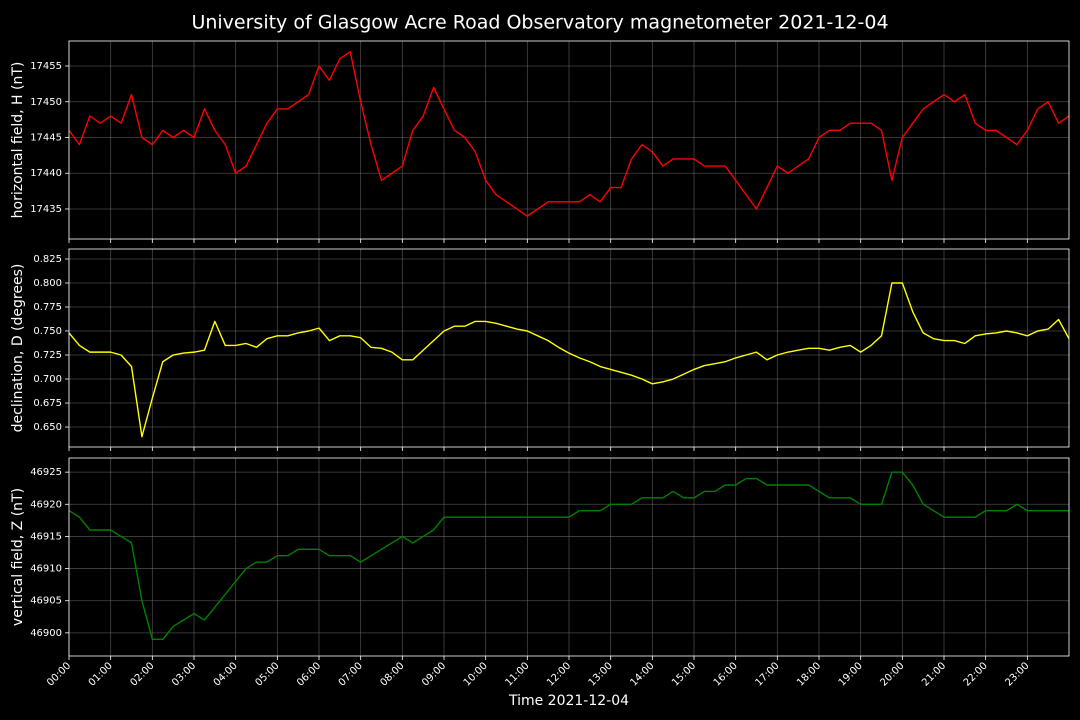  Describe the element at coordinates (18, 557) in the screenshot. I see `y-axis-label: vertical field, Z (nT)` at that location.